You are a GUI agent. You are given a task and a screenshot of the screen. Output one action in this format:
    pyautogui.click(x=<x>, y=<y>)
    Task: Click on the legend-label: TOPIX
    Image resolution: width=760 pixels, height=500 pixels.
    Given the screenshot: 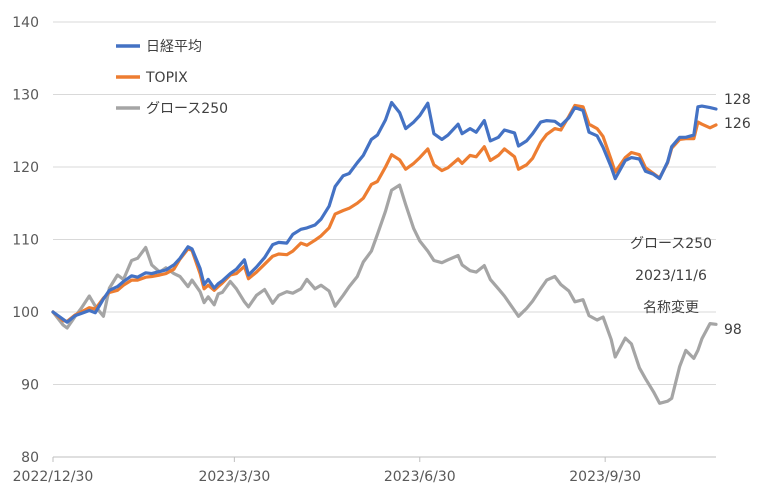 What is the action you would take?
    pyautogui.click(x=166, y=78)
    